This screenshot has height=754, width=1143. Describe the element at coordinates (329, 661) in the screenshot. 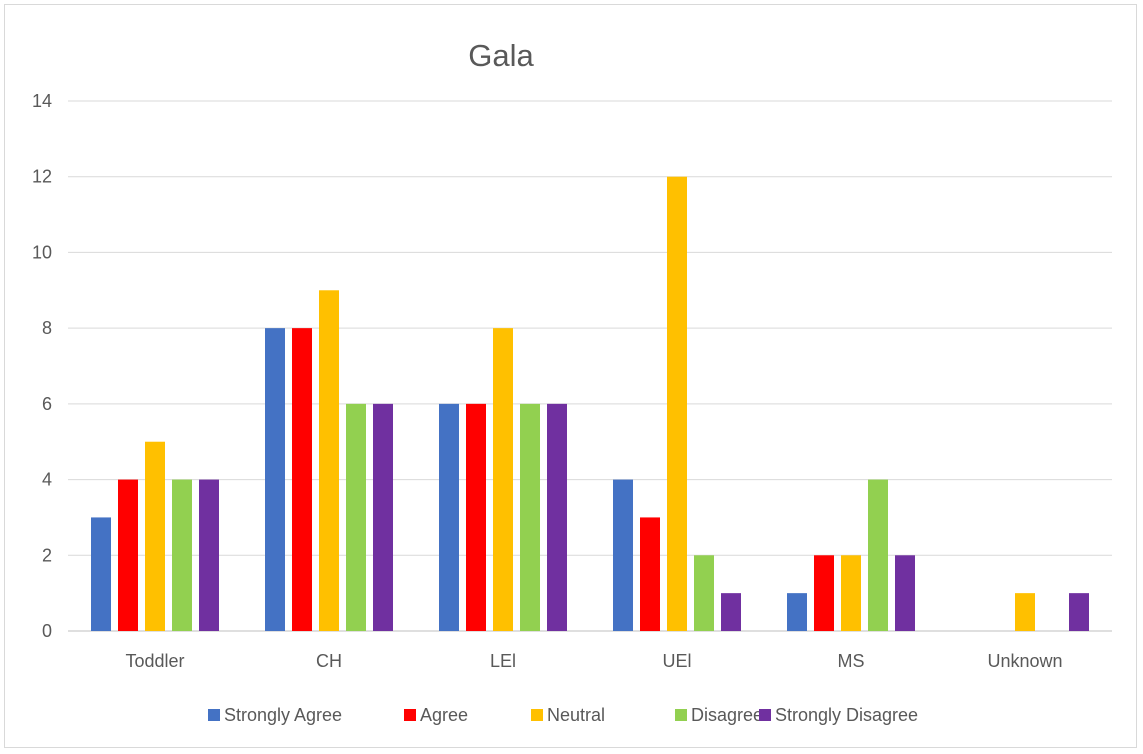

I see `x-tick-label: CH` at that location.